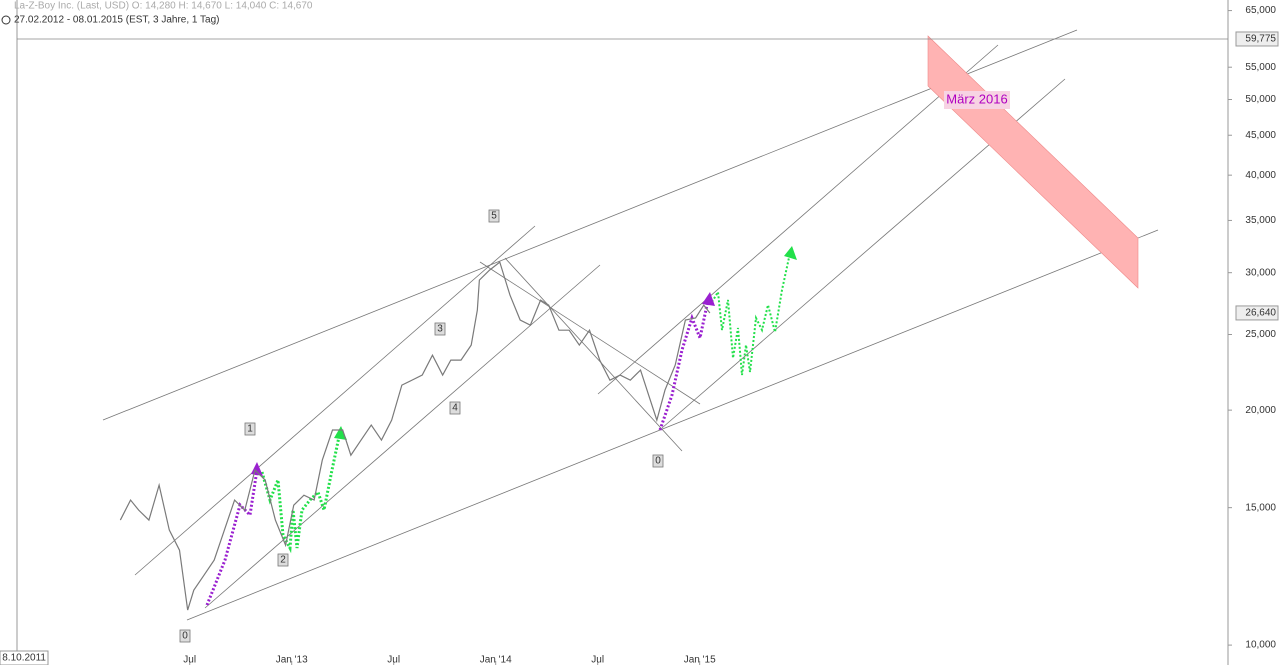  What do you see at coordinates (1260, 220) in the screenshot?
I see `y-tick-label: 35,000` at bounding box center [1260, 220].